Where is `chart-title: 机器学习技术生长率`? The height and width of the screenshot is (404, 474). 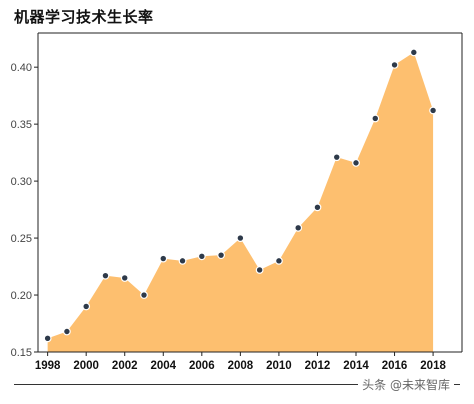
chart-title: 机器学习技术生长率 is located at coordinates (84, 17).